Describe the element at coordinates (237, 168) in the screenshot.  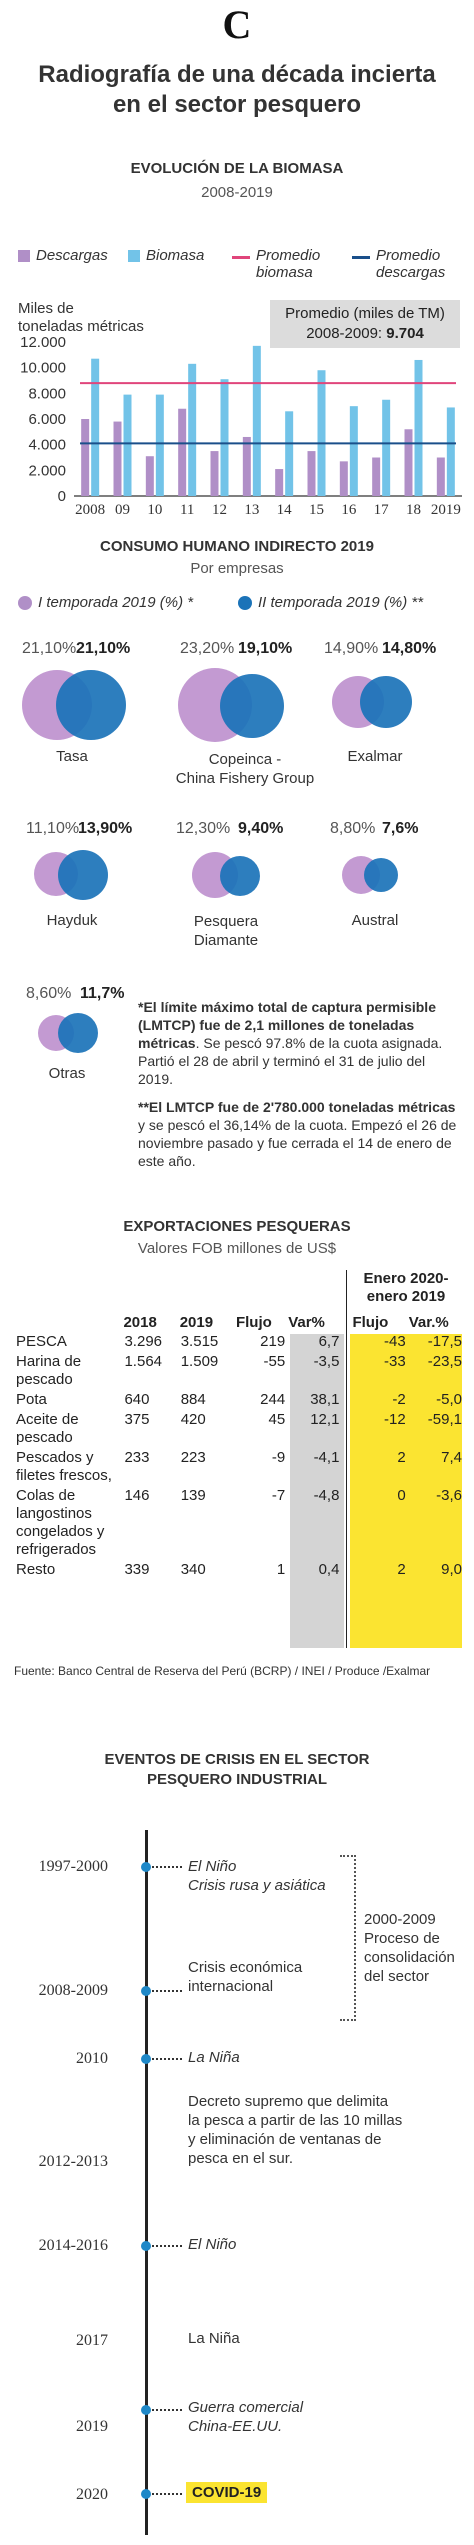
I see `biomasa-title: EVOLUCIÓN DE LA BIOMASA` at that location.